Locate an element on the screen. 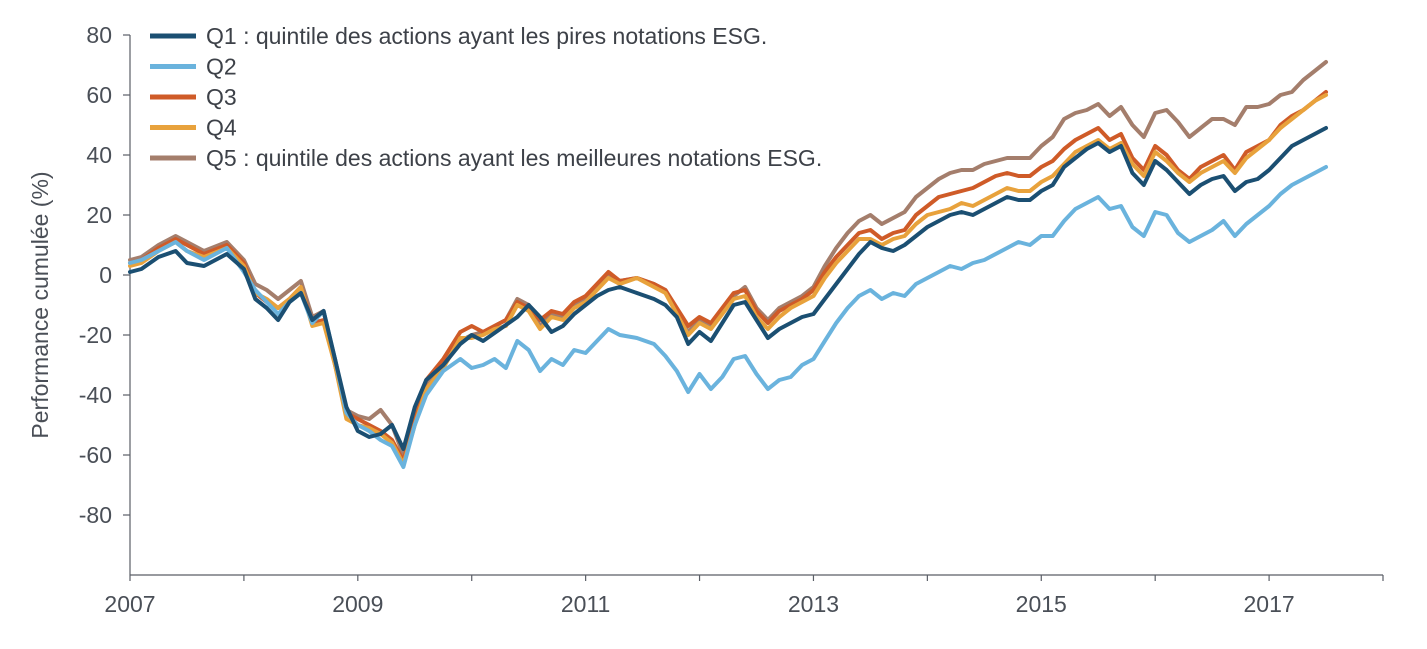 This screenshot has width=1427, height=649. y-tick-label: 0 is located at coordinates (105, 275).